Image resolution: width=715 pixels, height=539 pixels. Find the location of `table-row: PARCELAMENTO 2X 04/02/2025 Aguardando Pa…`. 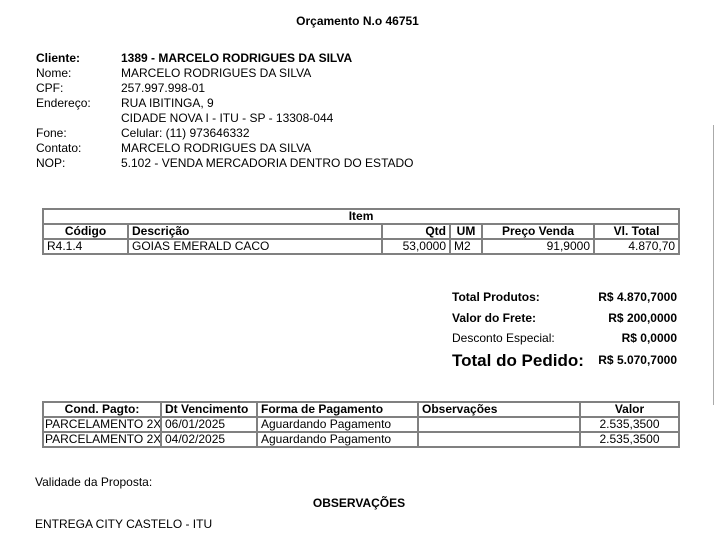

table-row: PARCELAMENTO 2X 04/02/2025 Aguardando Pa… is located at coordinates (361, 439).